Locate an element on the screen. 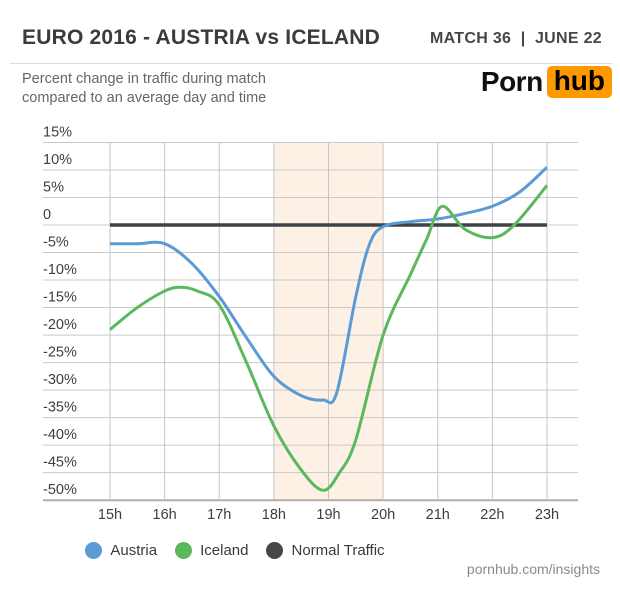 Image resolution: width=620 pixels, height=597 pixels. y-tick-label: 5% is located at coordinates (53, 187).